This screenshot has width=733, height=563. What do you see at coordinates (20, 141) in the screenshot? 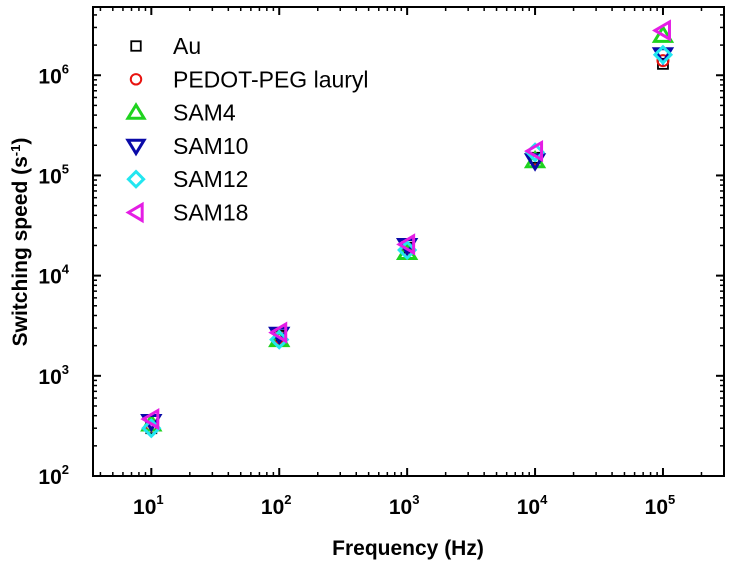
I see `y-axis-title-close: )` at bounding box center [20, 141].